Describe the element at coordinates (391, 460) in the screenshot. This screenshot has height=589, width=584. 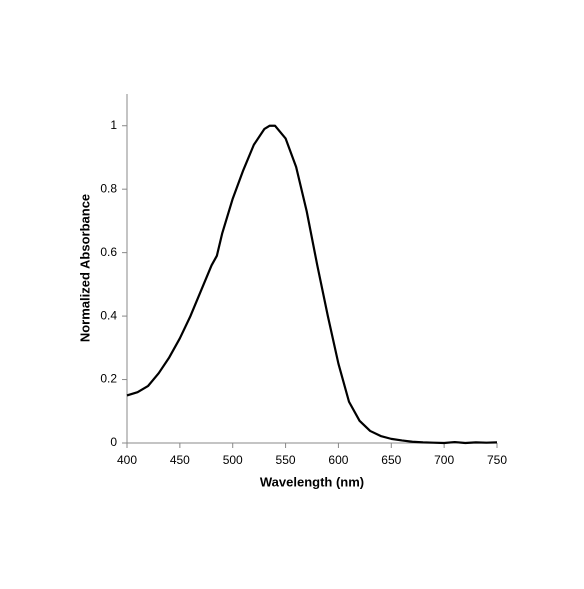
I see `x-tick-label: 650` at that location.